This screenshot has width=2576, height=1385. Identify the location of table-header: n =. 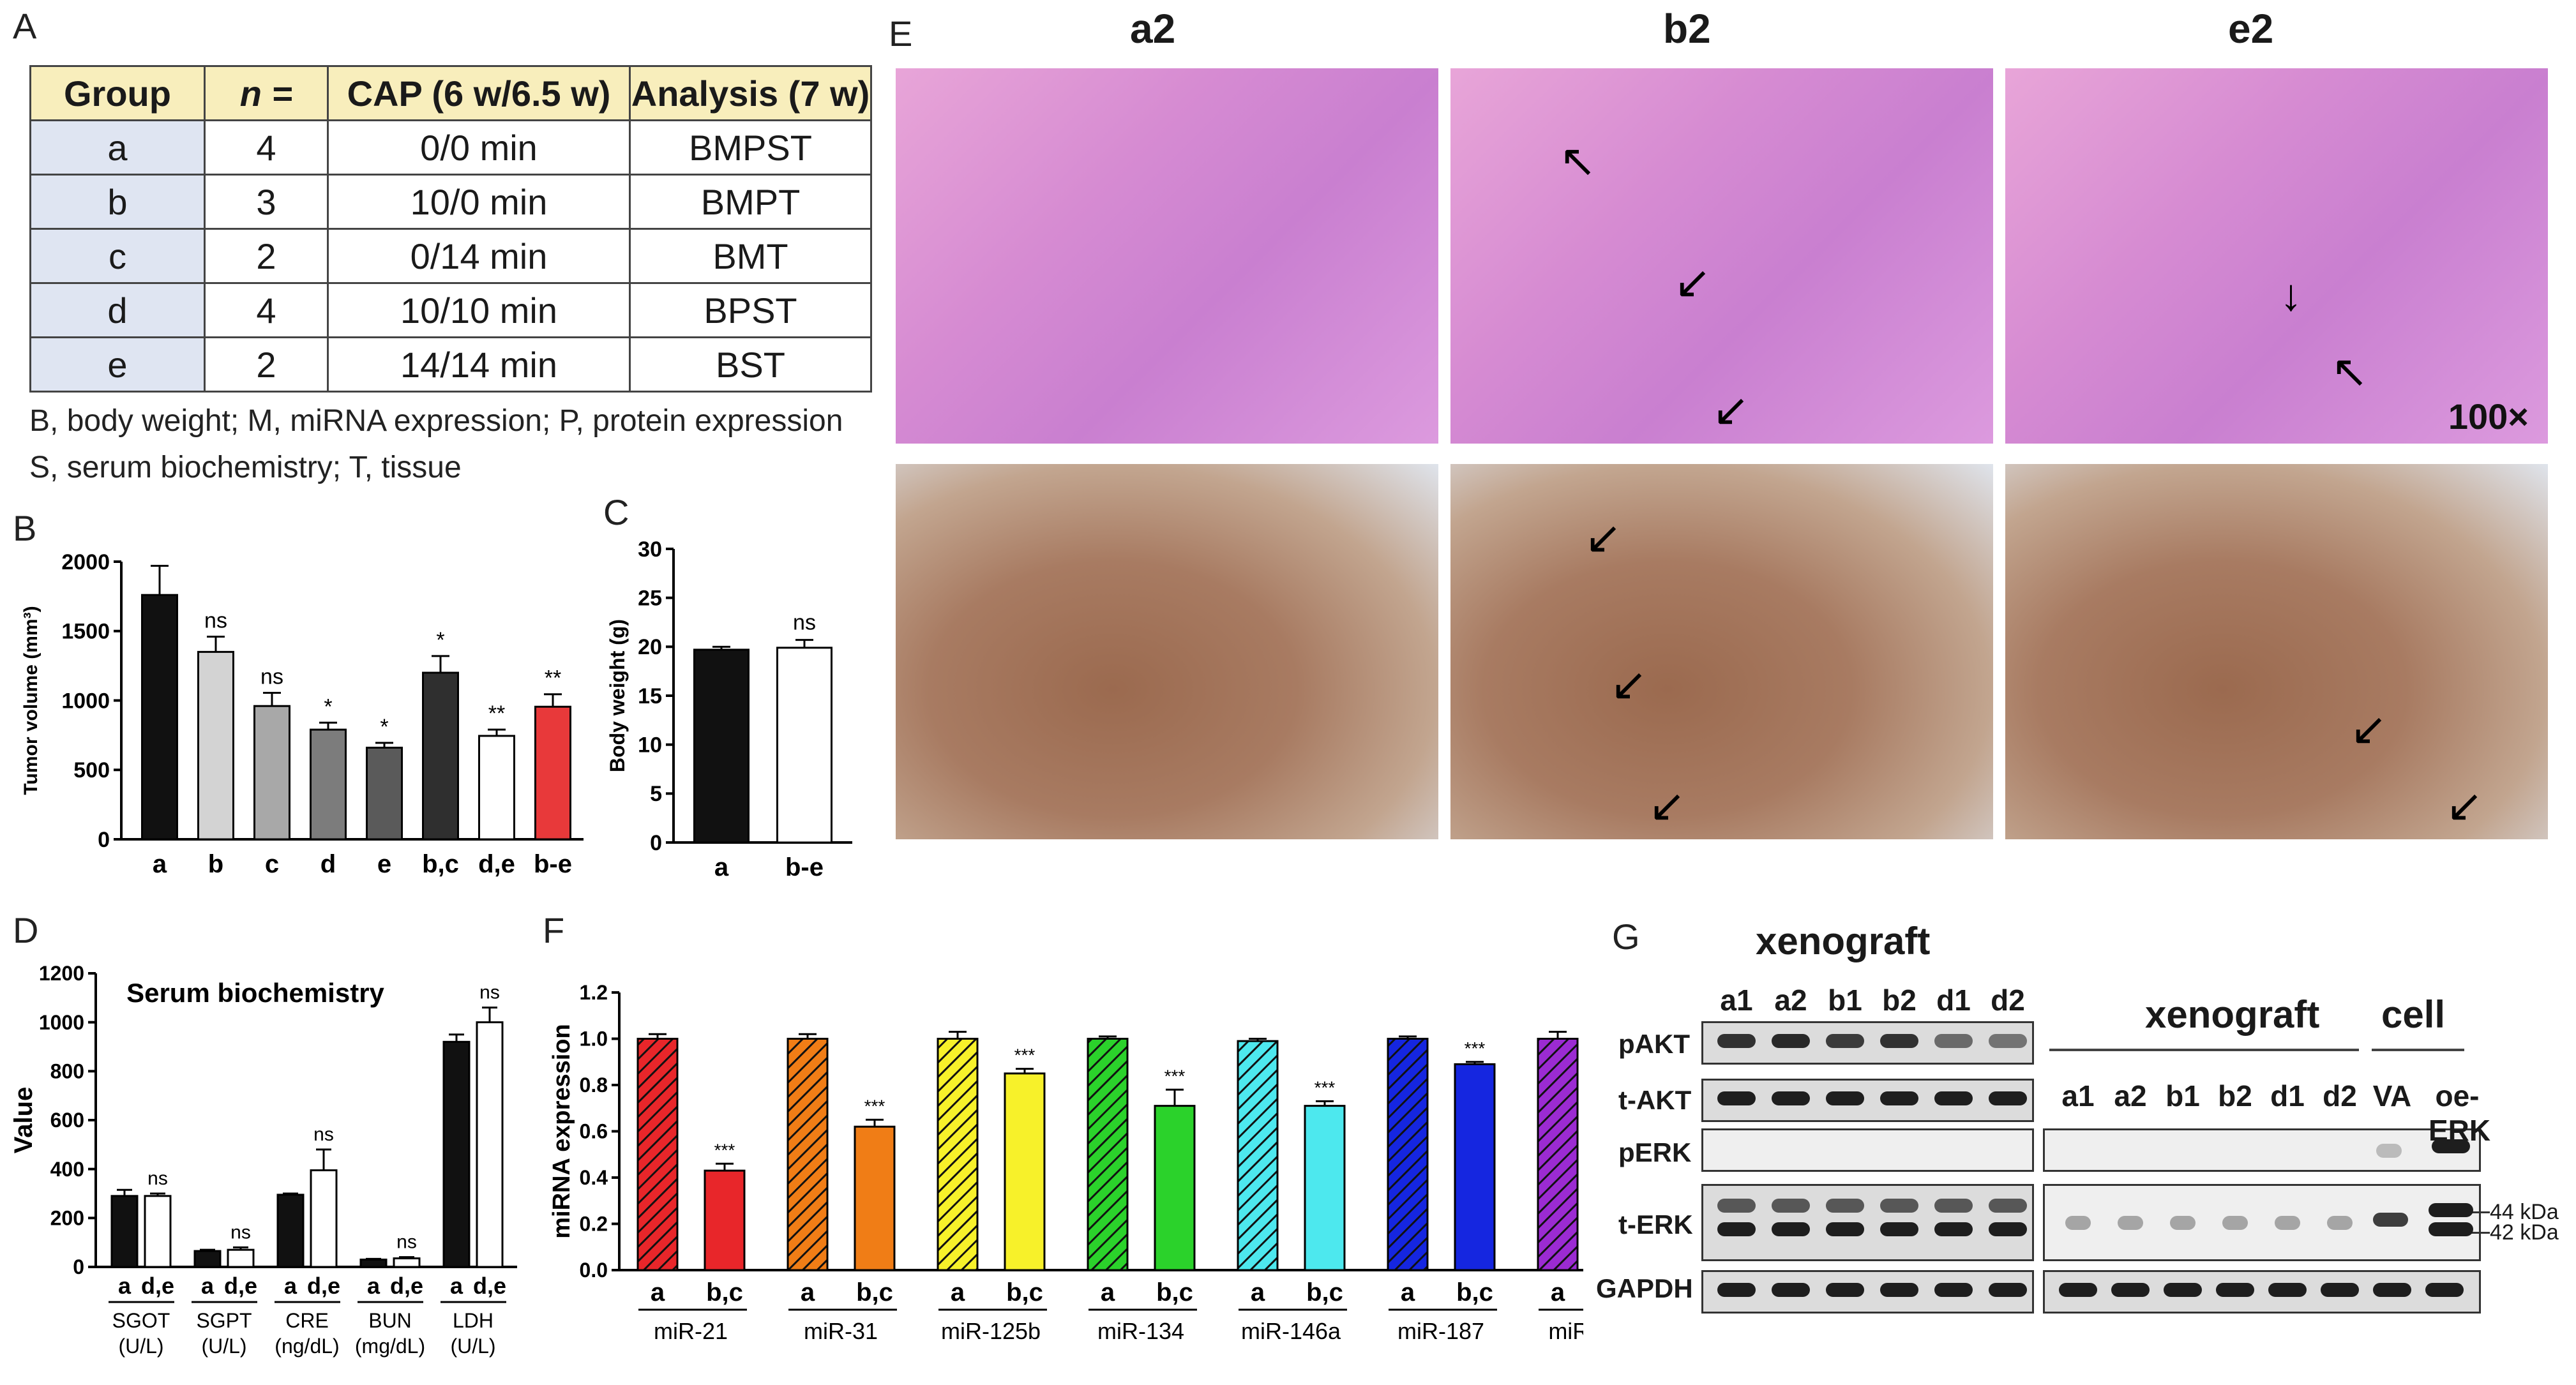
(266, 93).